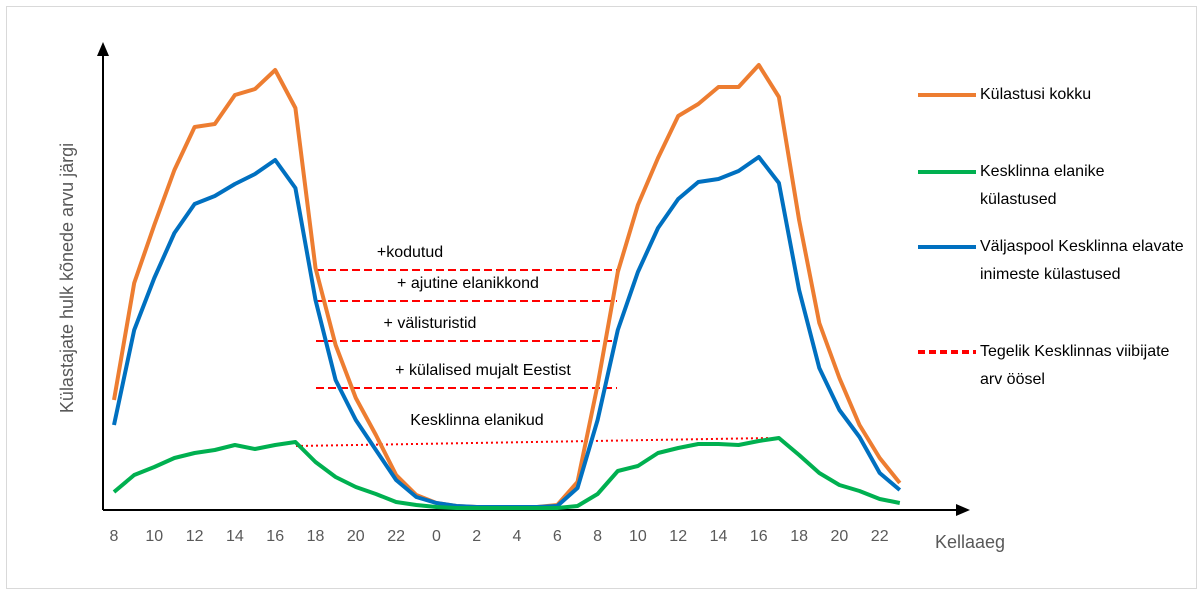 The width and height of the screenshot is (1203, 595). I want to click on x-axis-label: Kellaaeg, so click(970, 542).